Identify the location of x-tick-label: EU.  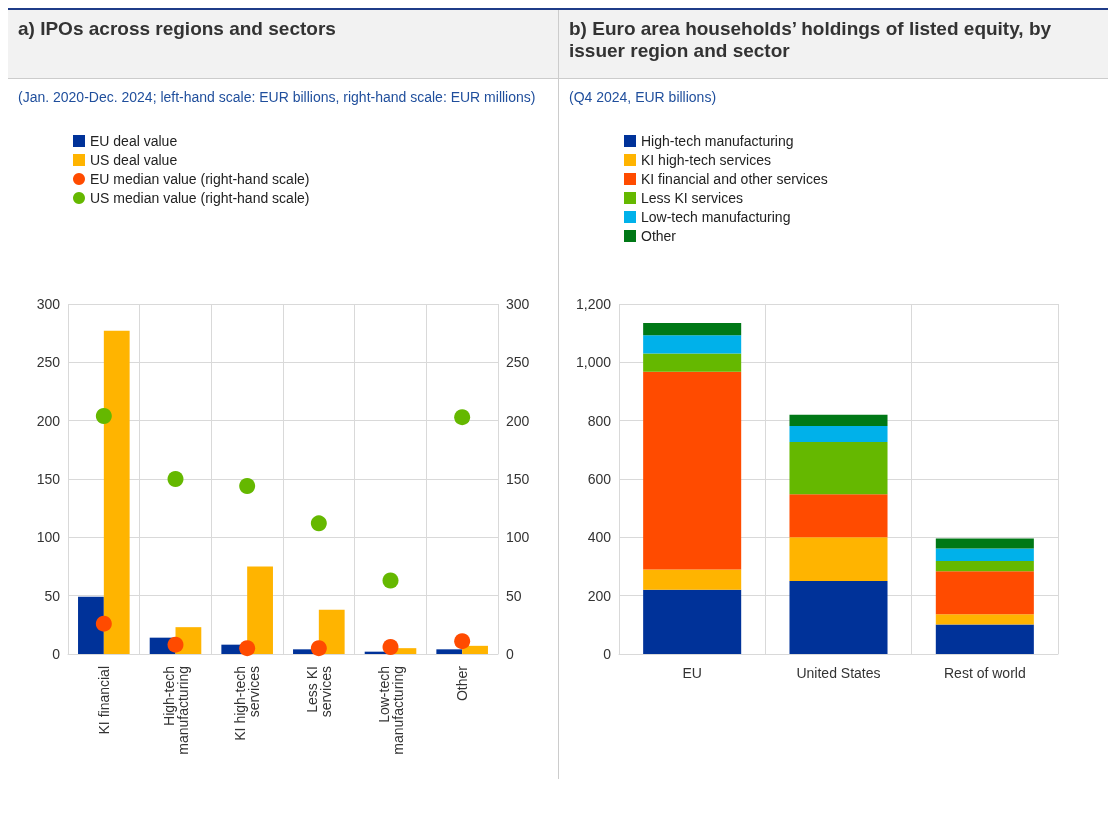
(692, 673).